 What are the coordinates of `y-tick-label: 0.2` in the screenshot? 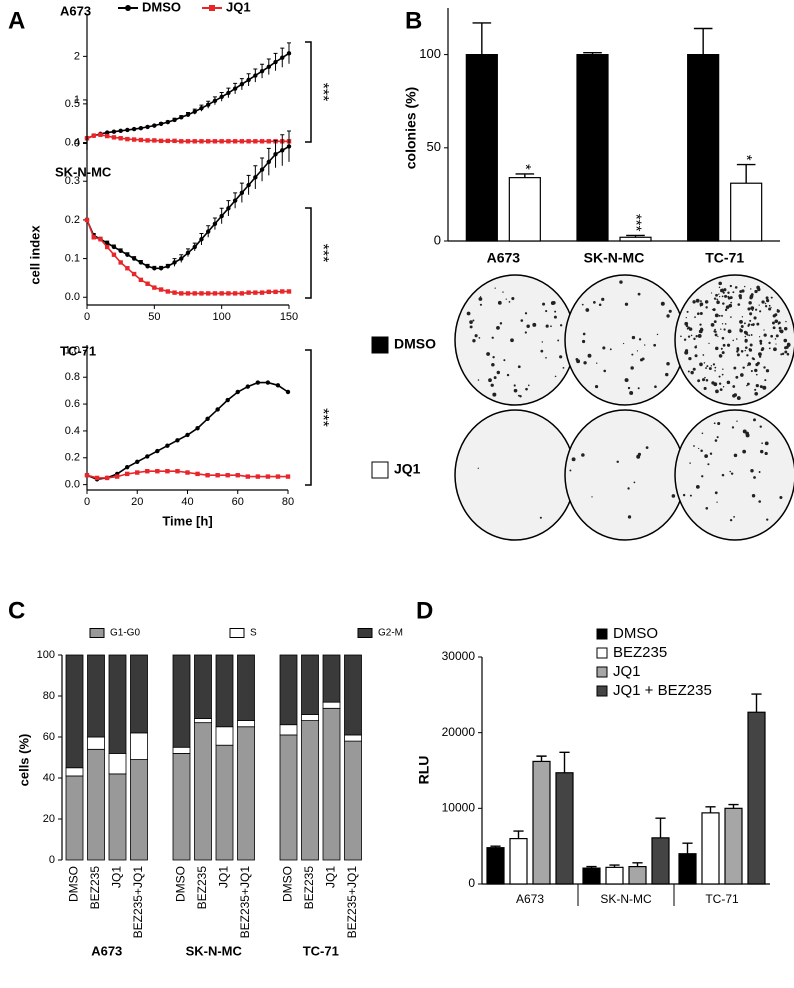 It's located at (72, 220).